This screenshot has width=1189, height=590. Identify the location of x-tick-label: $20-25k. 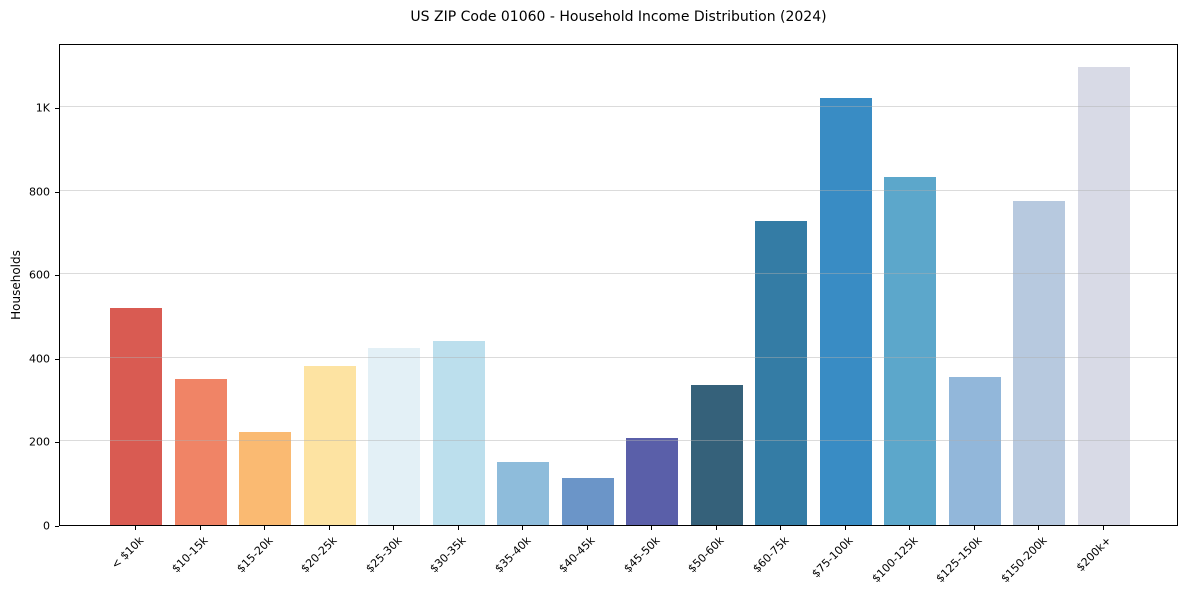
(319, 555).